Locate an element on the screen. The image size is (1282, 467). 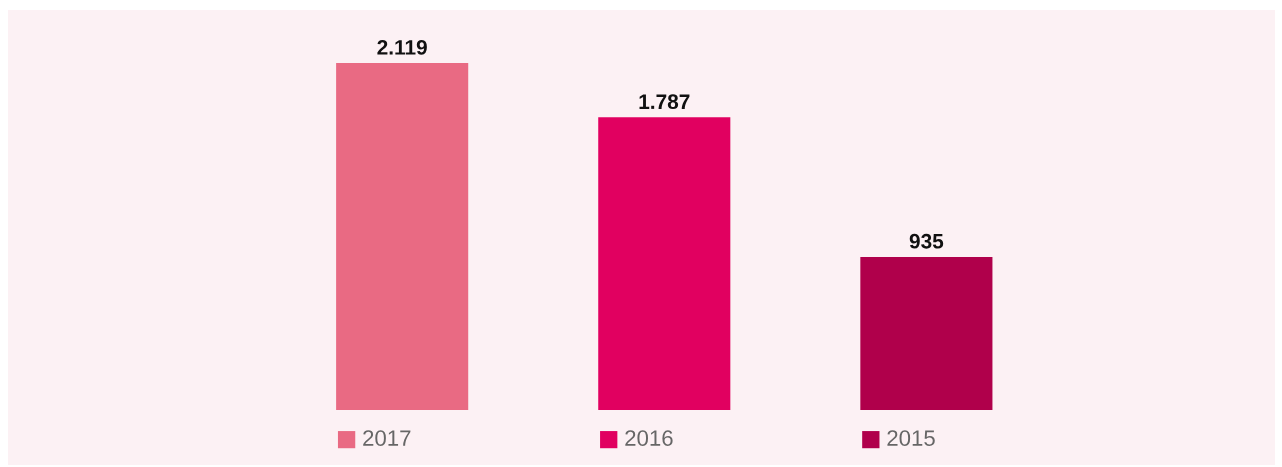
data-label: 1.787 is located at coordinates (664, 102).